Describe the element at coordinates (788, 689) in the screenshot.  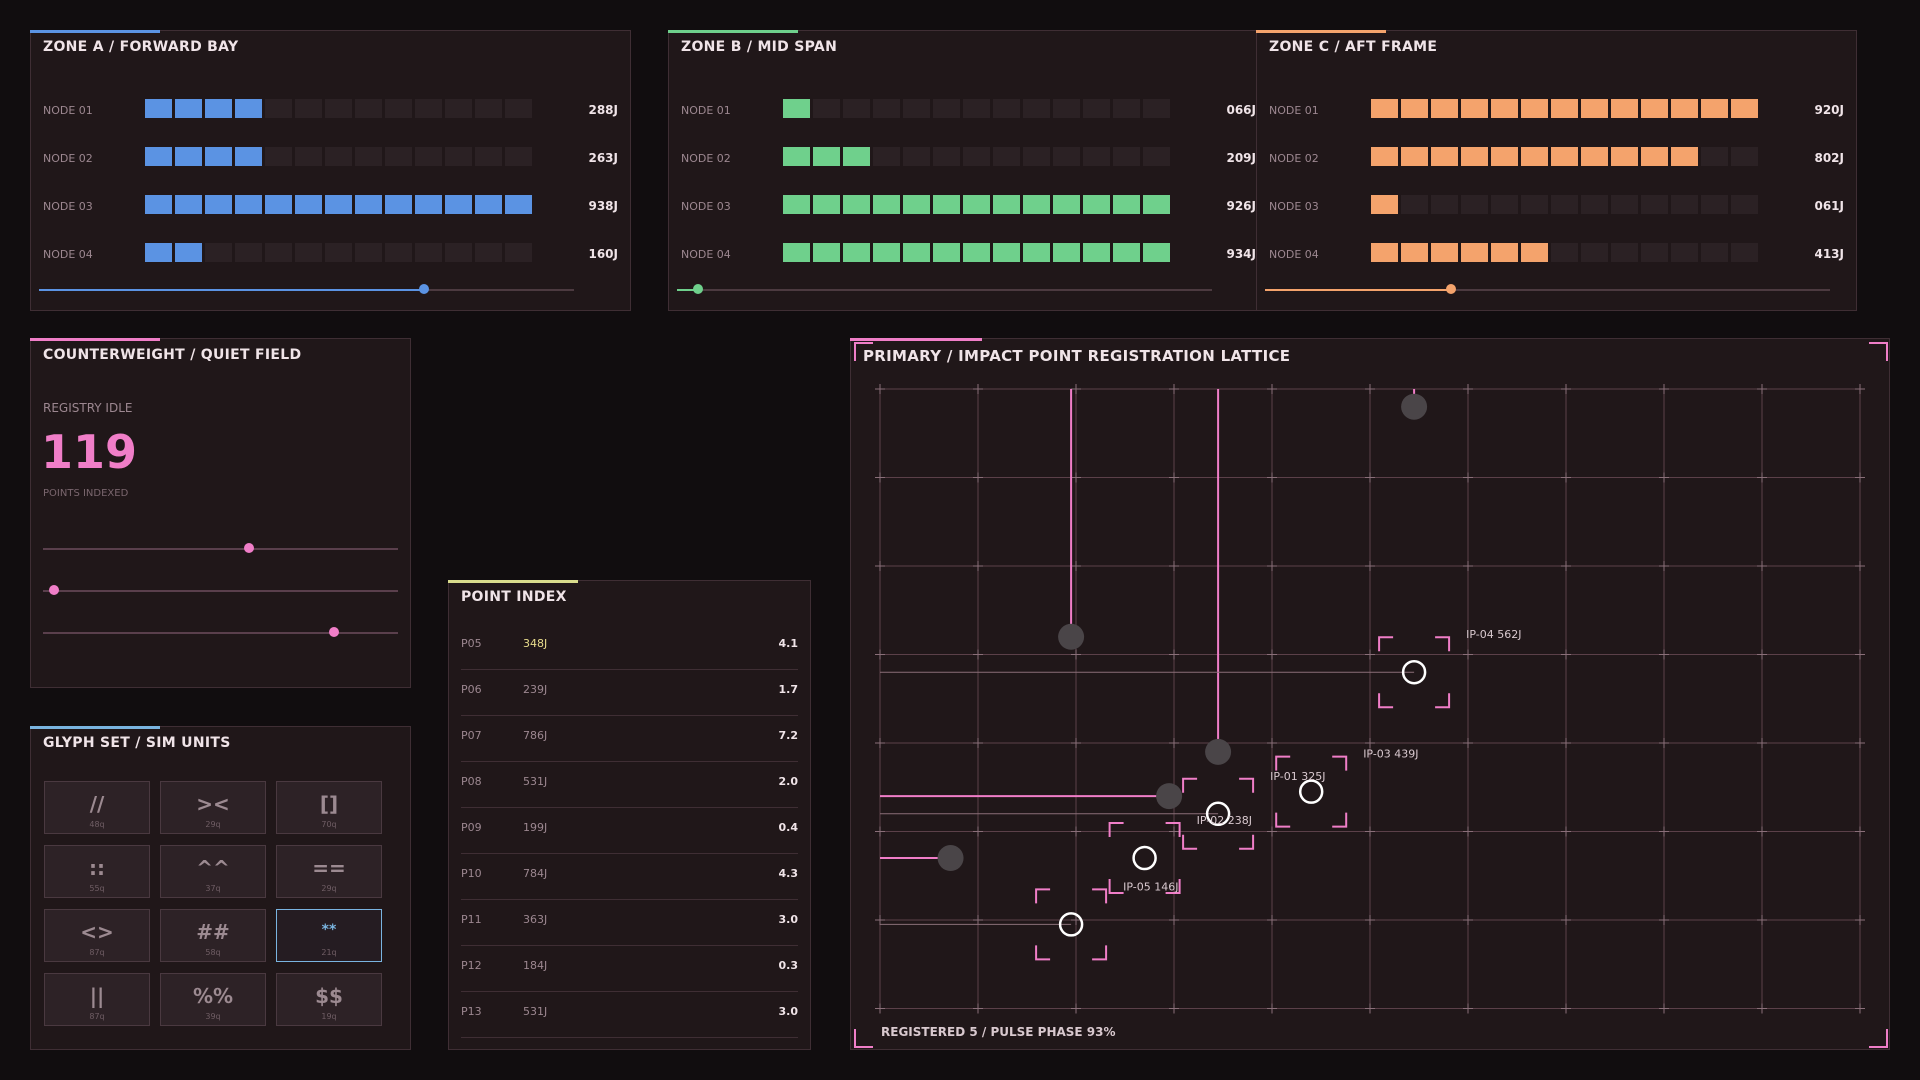
I see `point-value: 1.7` at that location.